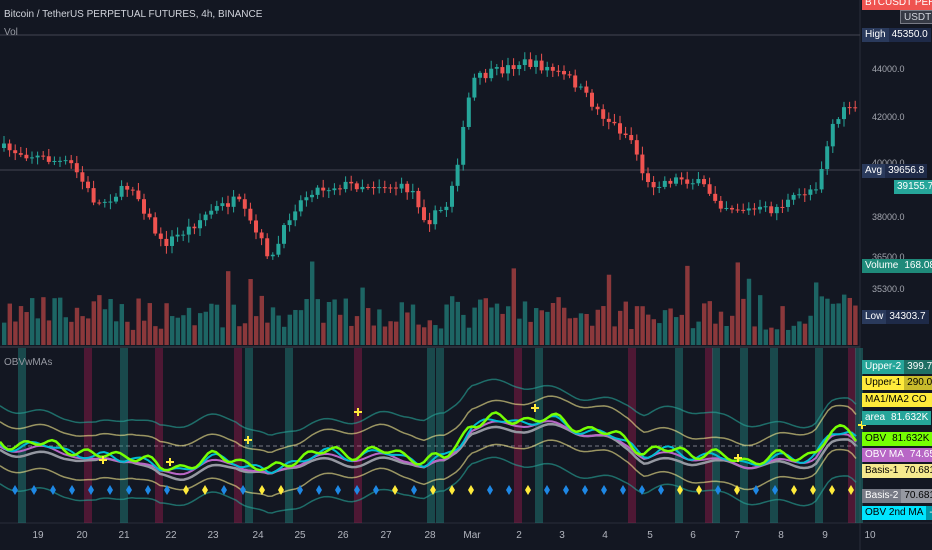 The width and height of the screenshot is (932, 550). What do you see at coordinates (888, 117) in the screenshot?
I see `price-axis-label: 42000.0` at bounding box center [888, 117].